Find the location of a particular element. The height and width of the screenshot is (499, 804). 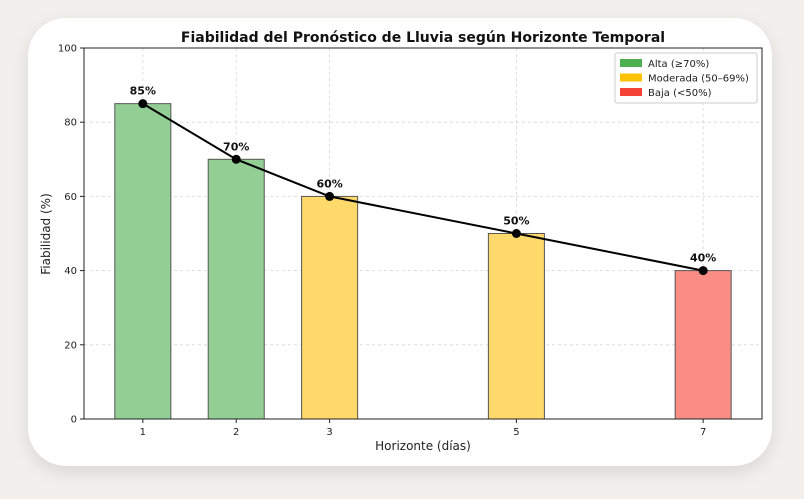

y-tick-label-60: 60 is located at coordinates (70, 197).